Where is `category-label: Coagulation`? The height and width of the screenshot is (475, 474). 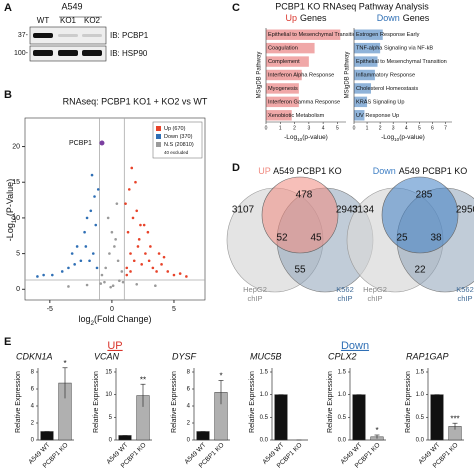 category-label: Coagulation is located at coordinates (283, 49).